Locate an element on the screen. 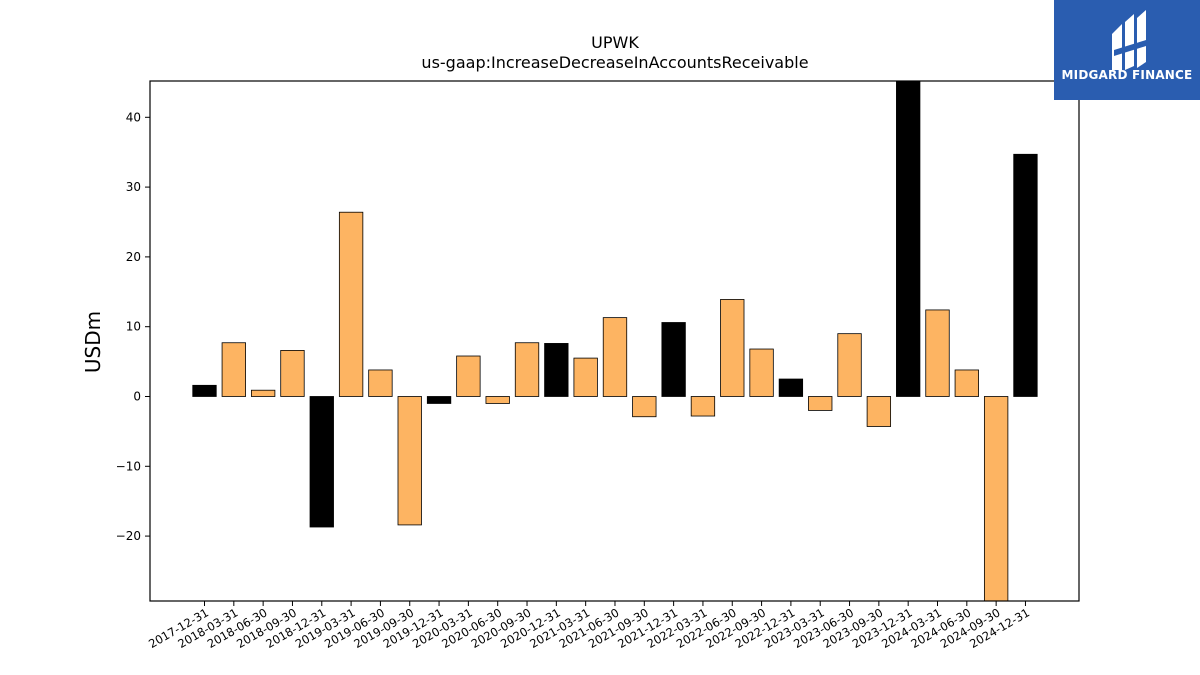 The width and height of the screenshot is (1200, 675). y-axis: −20 −10 0 10 20 30 40 is located at coordinates (133, 326).